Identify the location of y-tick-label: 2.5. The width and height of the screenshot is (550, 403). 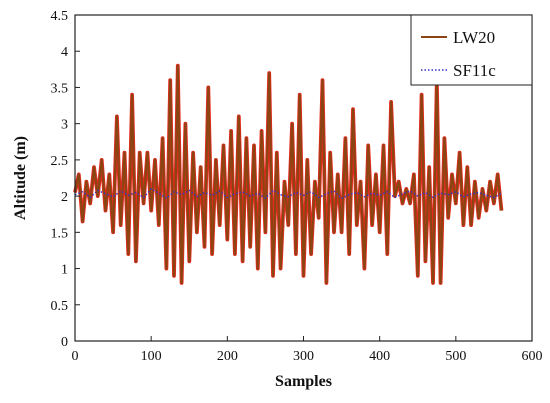
(60, 161).